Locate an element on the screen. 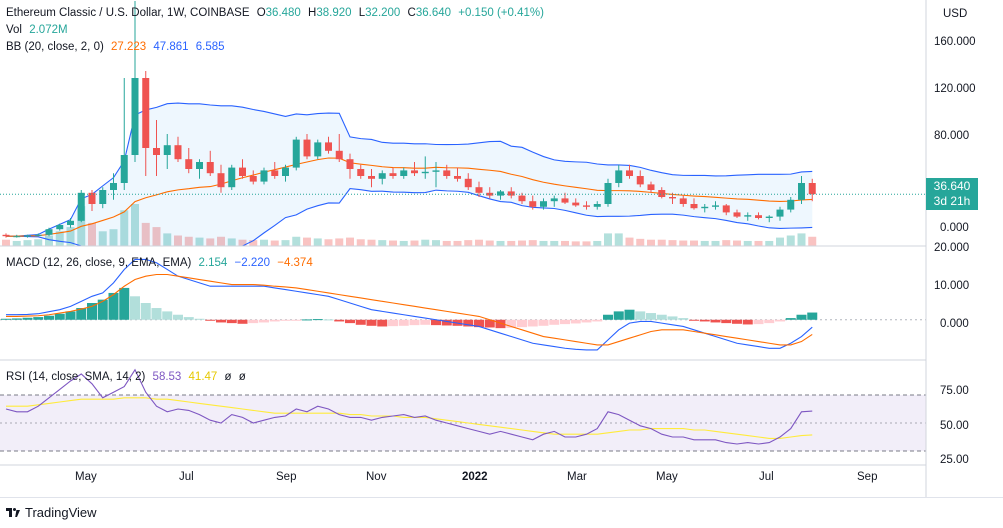 The image size is (1003, 528). volume-label: Vol is located at coordinates (14, 30).